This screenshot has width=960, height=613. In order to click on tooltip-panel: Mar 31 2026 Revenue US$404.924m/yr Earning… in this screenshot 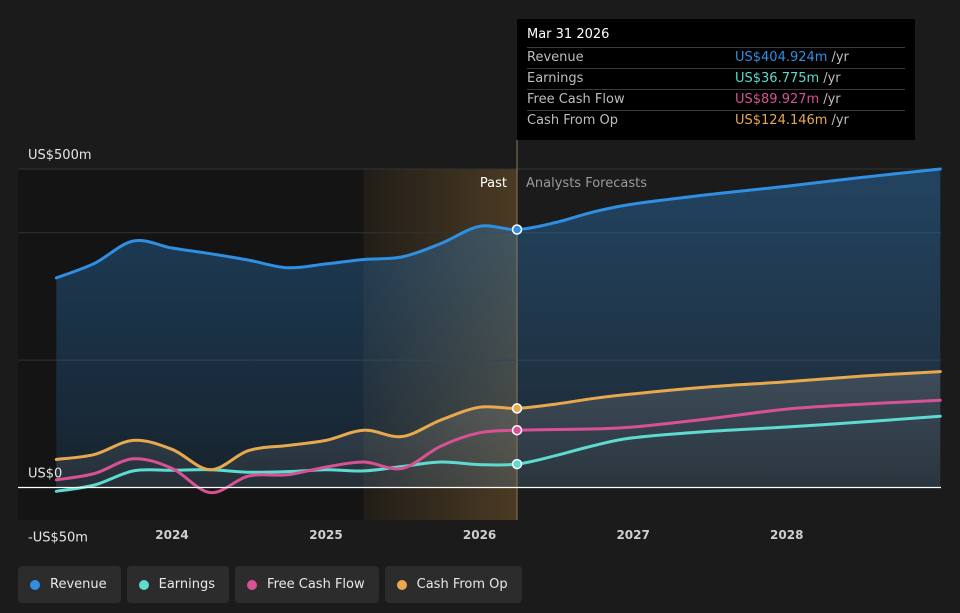, I will do `click(716, 79)`.